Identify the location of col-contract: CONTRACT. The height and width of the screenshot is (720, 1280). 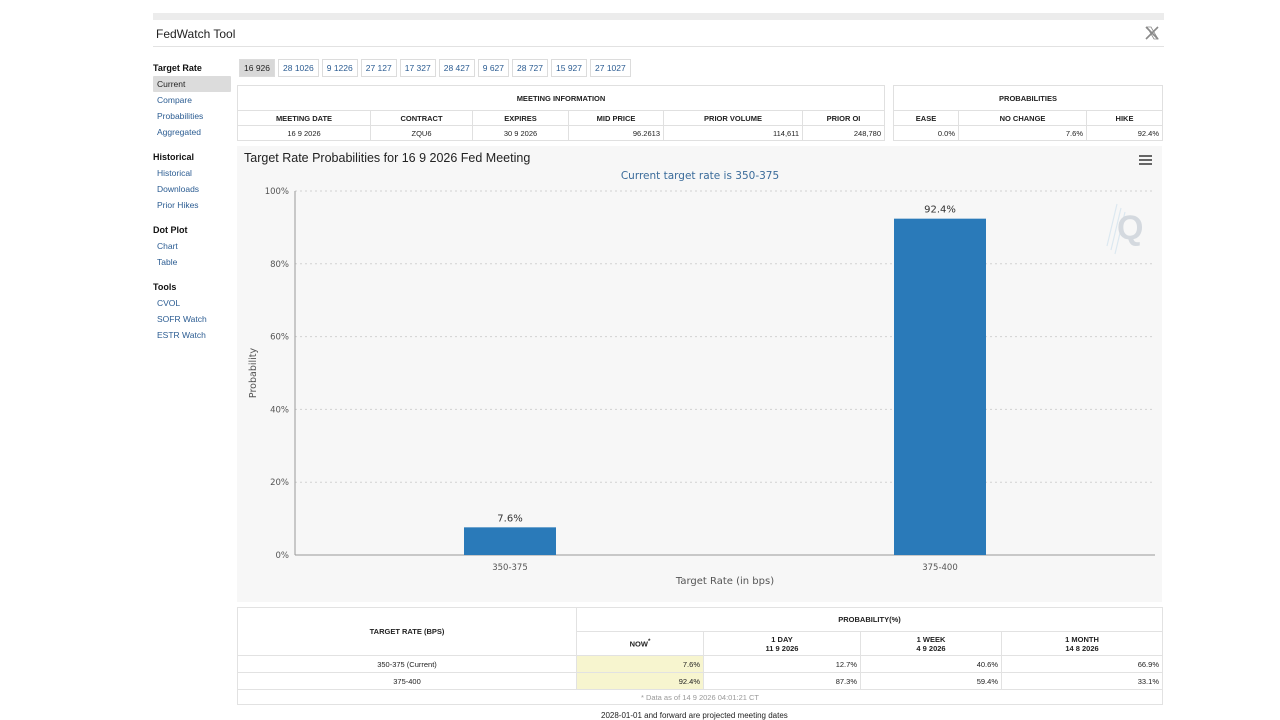
(421, 118).